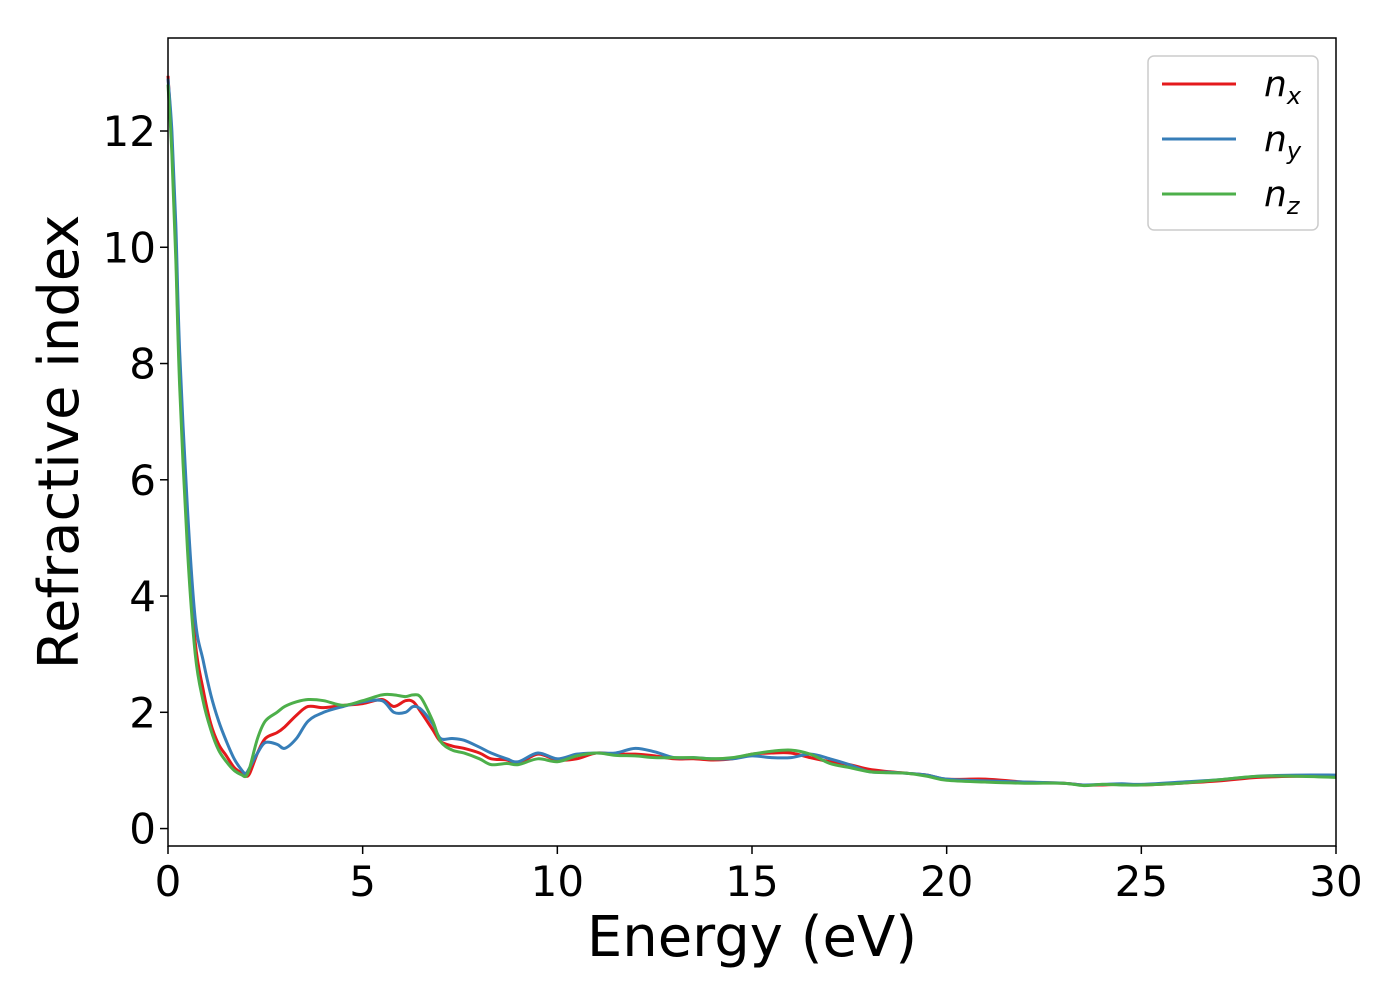  I want to click on y-tick-label: 2, so click(142, 712).